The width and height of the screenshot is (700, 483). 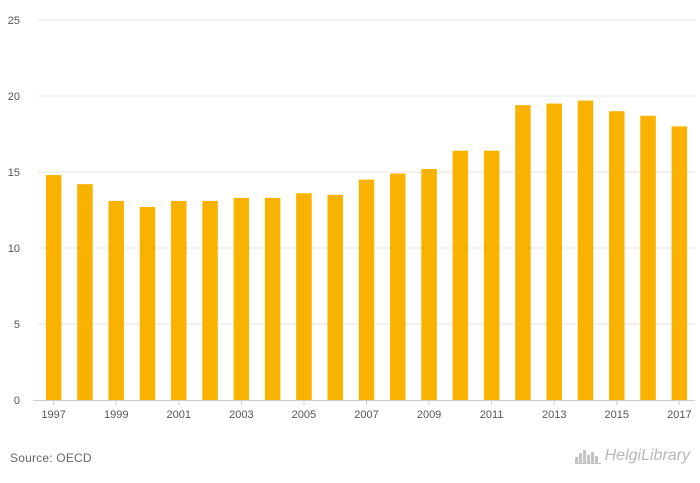 What do you see at coordinates (460, 275) in the screenshot?
I see `bar-2010` at bounding box center [460, 275].